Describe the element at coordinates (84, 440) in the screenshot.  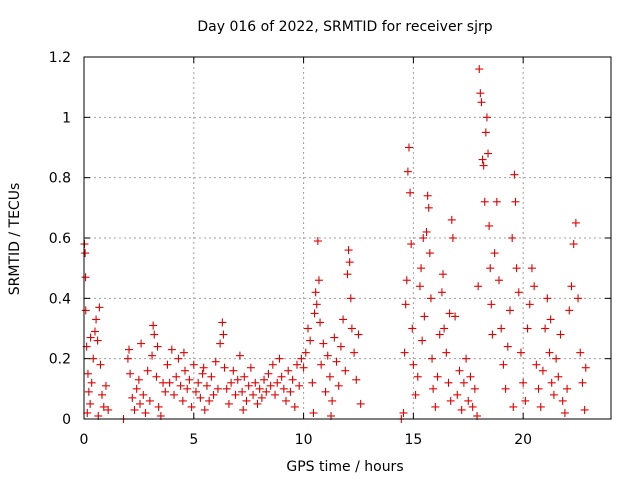
I see `x-tick-label: 0` at that location.